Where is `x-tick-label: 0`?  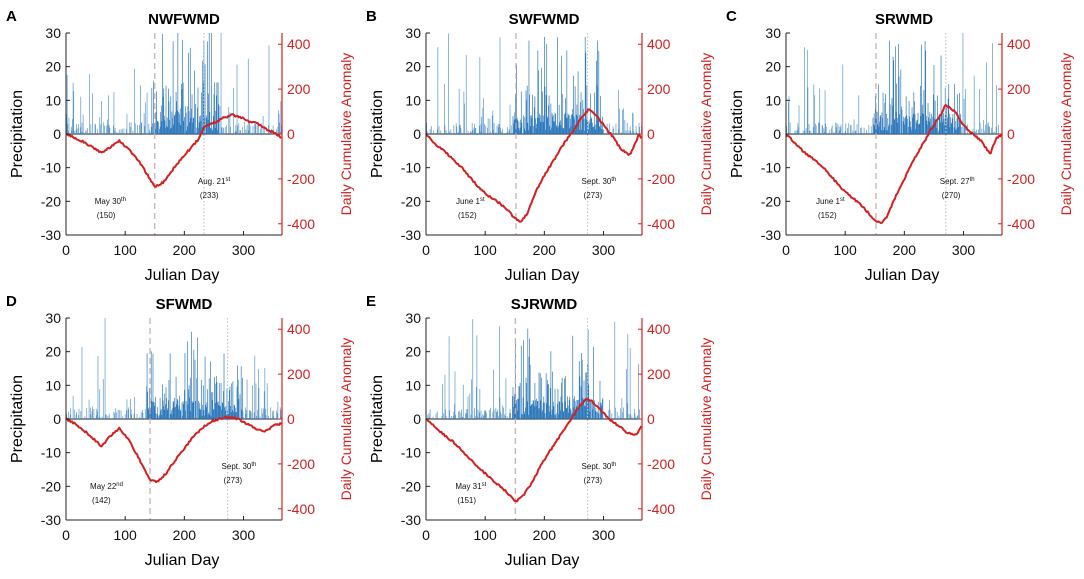 x-tick-label: 0 is located at coordinates (66, 250).